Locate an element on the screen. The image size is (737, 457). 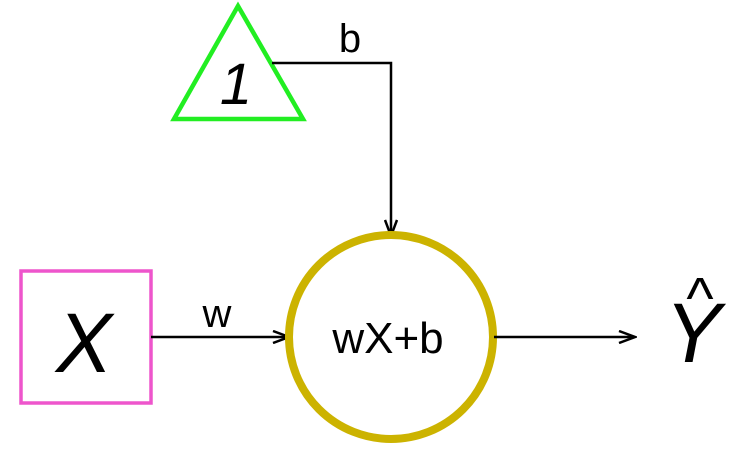
output-node: ^ Y is located at coordinates (696, 323).